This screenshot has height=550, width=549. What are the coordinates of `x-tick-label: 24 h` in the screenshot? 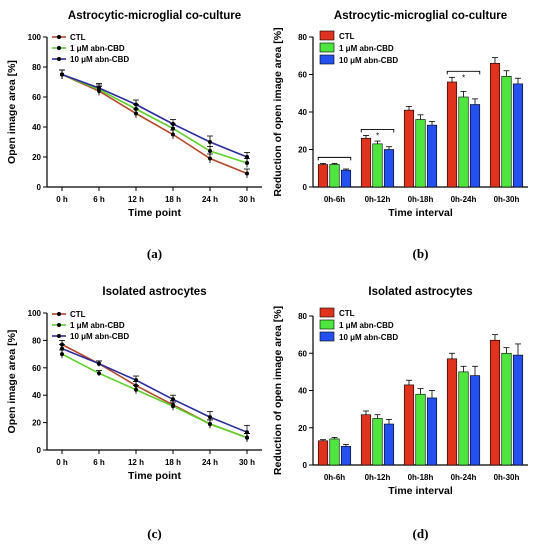 It's located at (210, 199).